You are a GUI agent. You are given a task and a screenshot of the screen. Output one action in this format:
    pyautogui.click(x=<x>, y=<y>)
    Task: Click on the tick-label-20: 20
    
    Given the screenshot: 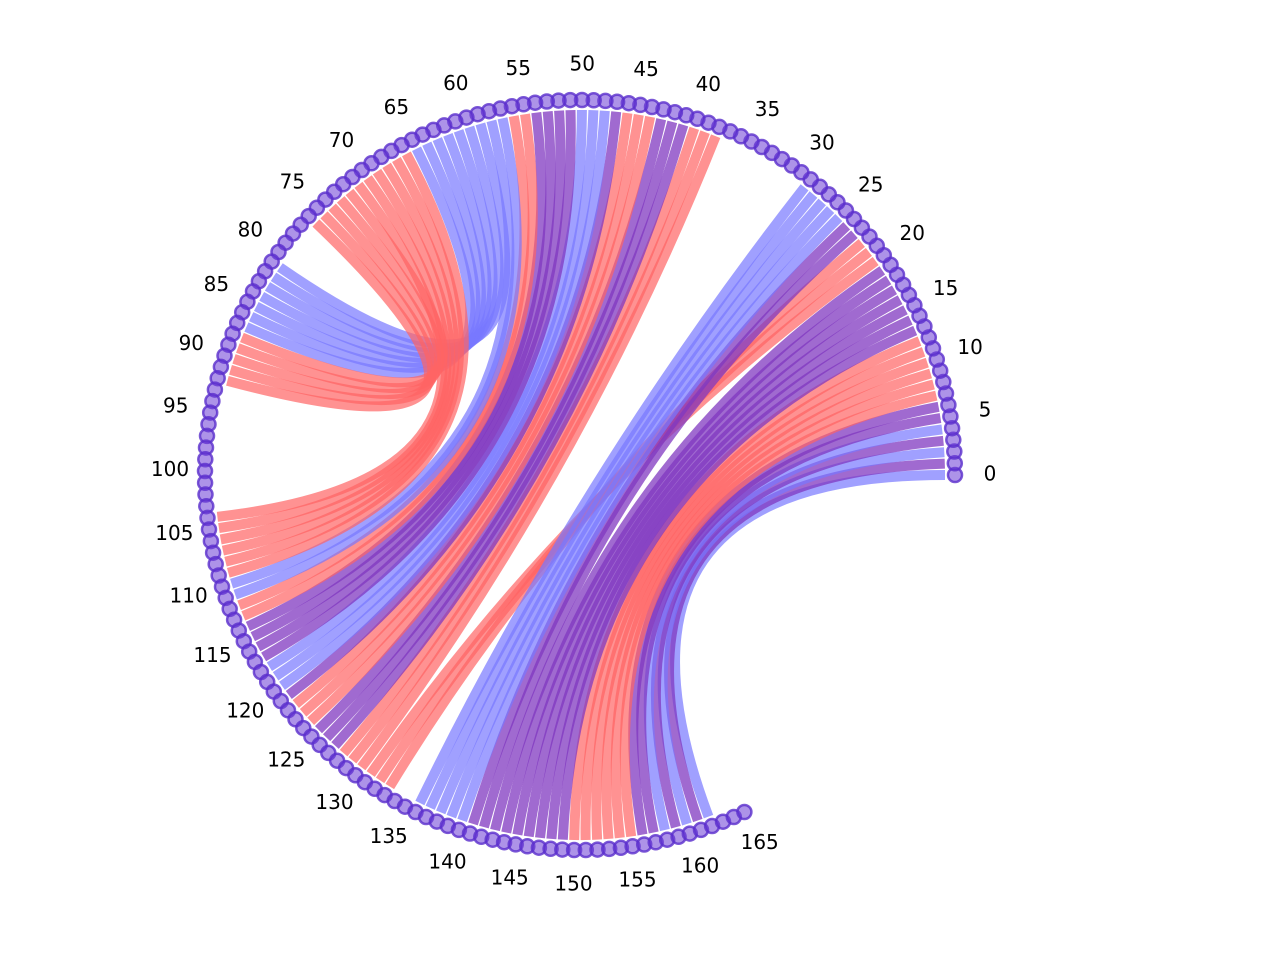 What is the action you would take?
    pyautogui.click(x=911, y=233)
    